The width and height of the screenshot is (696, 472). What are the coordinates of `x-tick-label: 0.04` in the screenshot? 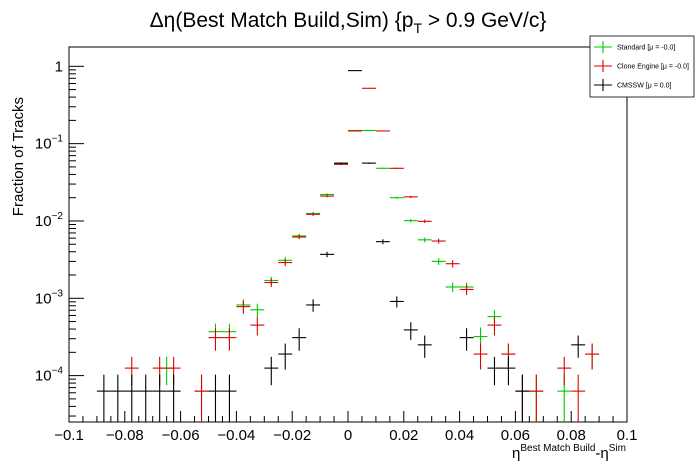 It's located at (459, 435).